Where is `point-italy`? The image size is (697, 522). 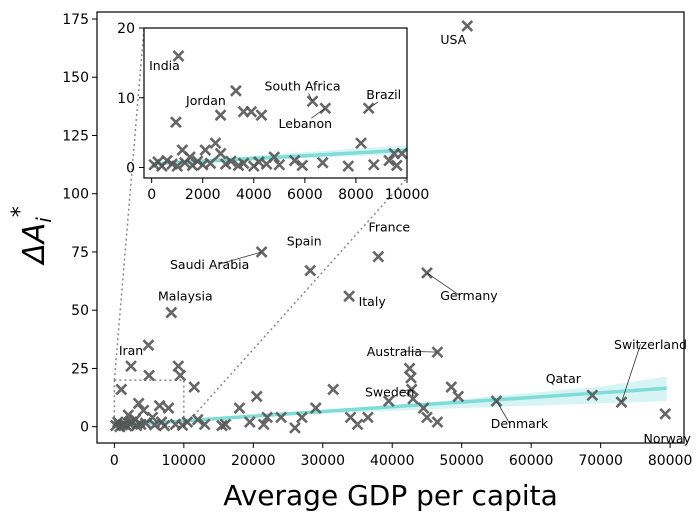
point-italy is located at coordinates (349, 296).